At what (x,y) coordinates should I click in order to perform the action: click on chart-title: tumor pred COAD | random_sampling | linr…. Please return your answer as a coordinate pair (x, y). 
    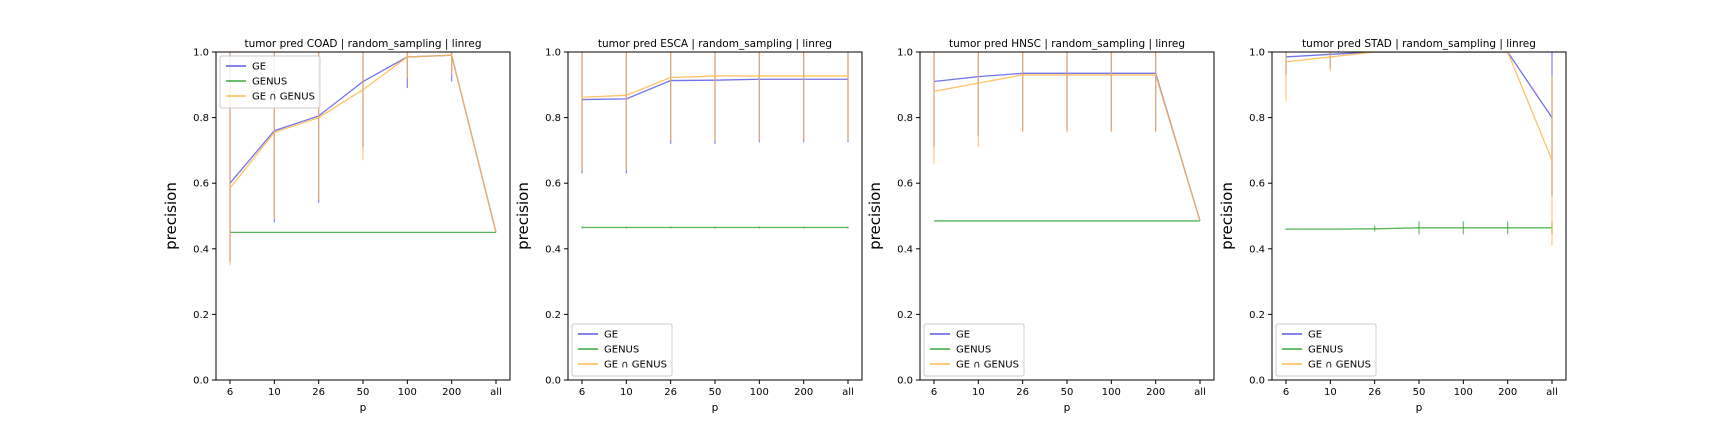
    Looking at the image, I should click on (362, 44).